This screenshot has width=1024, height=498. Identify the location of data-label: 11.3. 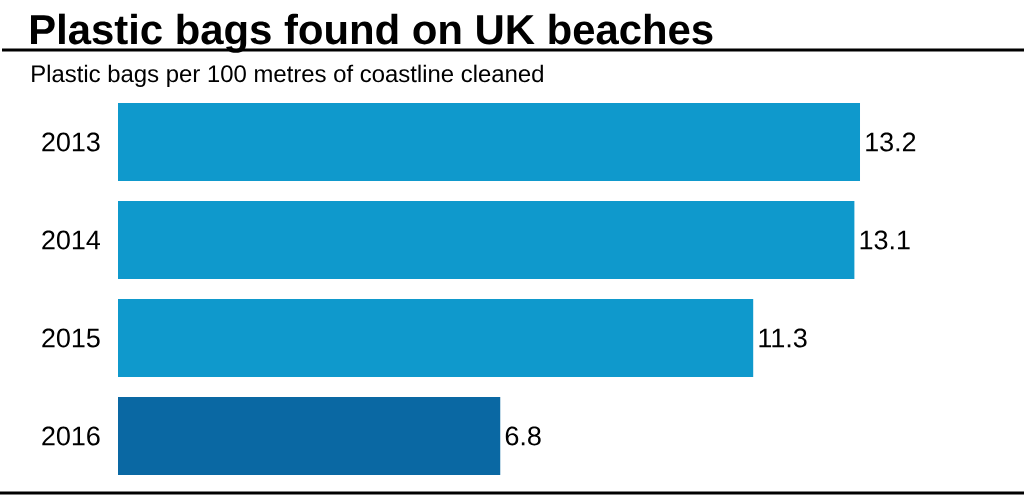
(783, 338).